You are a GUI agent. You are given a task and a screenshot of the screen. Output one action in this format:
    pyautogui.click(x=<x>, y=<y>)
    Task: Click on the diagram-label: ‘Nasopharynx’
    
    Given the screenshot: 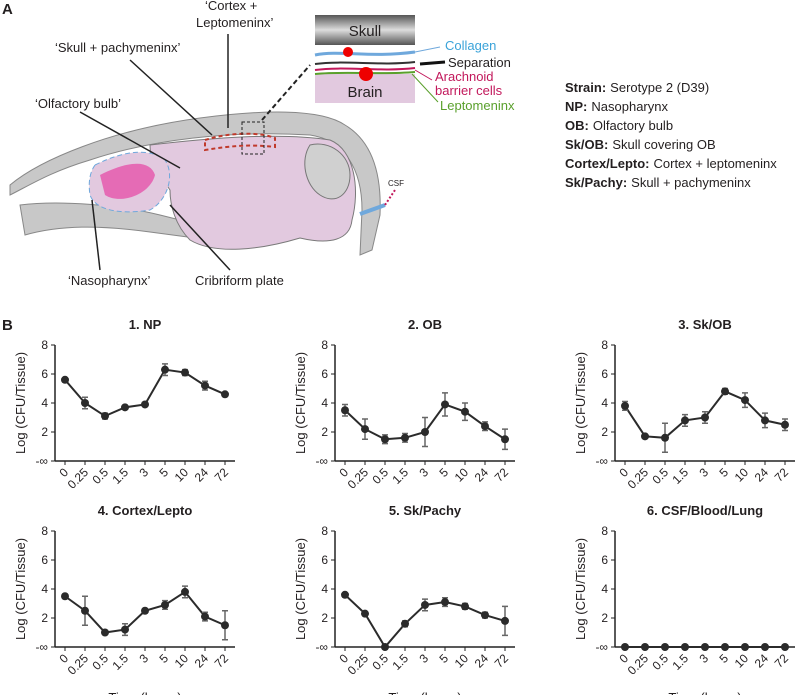 What is the action you would take?
    pyautogui.click(x=109, y=280)
    